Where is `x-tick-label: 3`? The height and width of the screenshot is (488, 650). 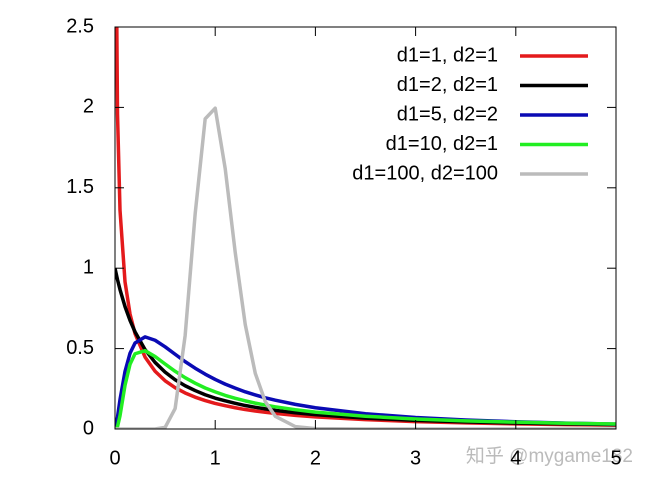 x-tick-label: 3 is located at coordinates (415, 458).